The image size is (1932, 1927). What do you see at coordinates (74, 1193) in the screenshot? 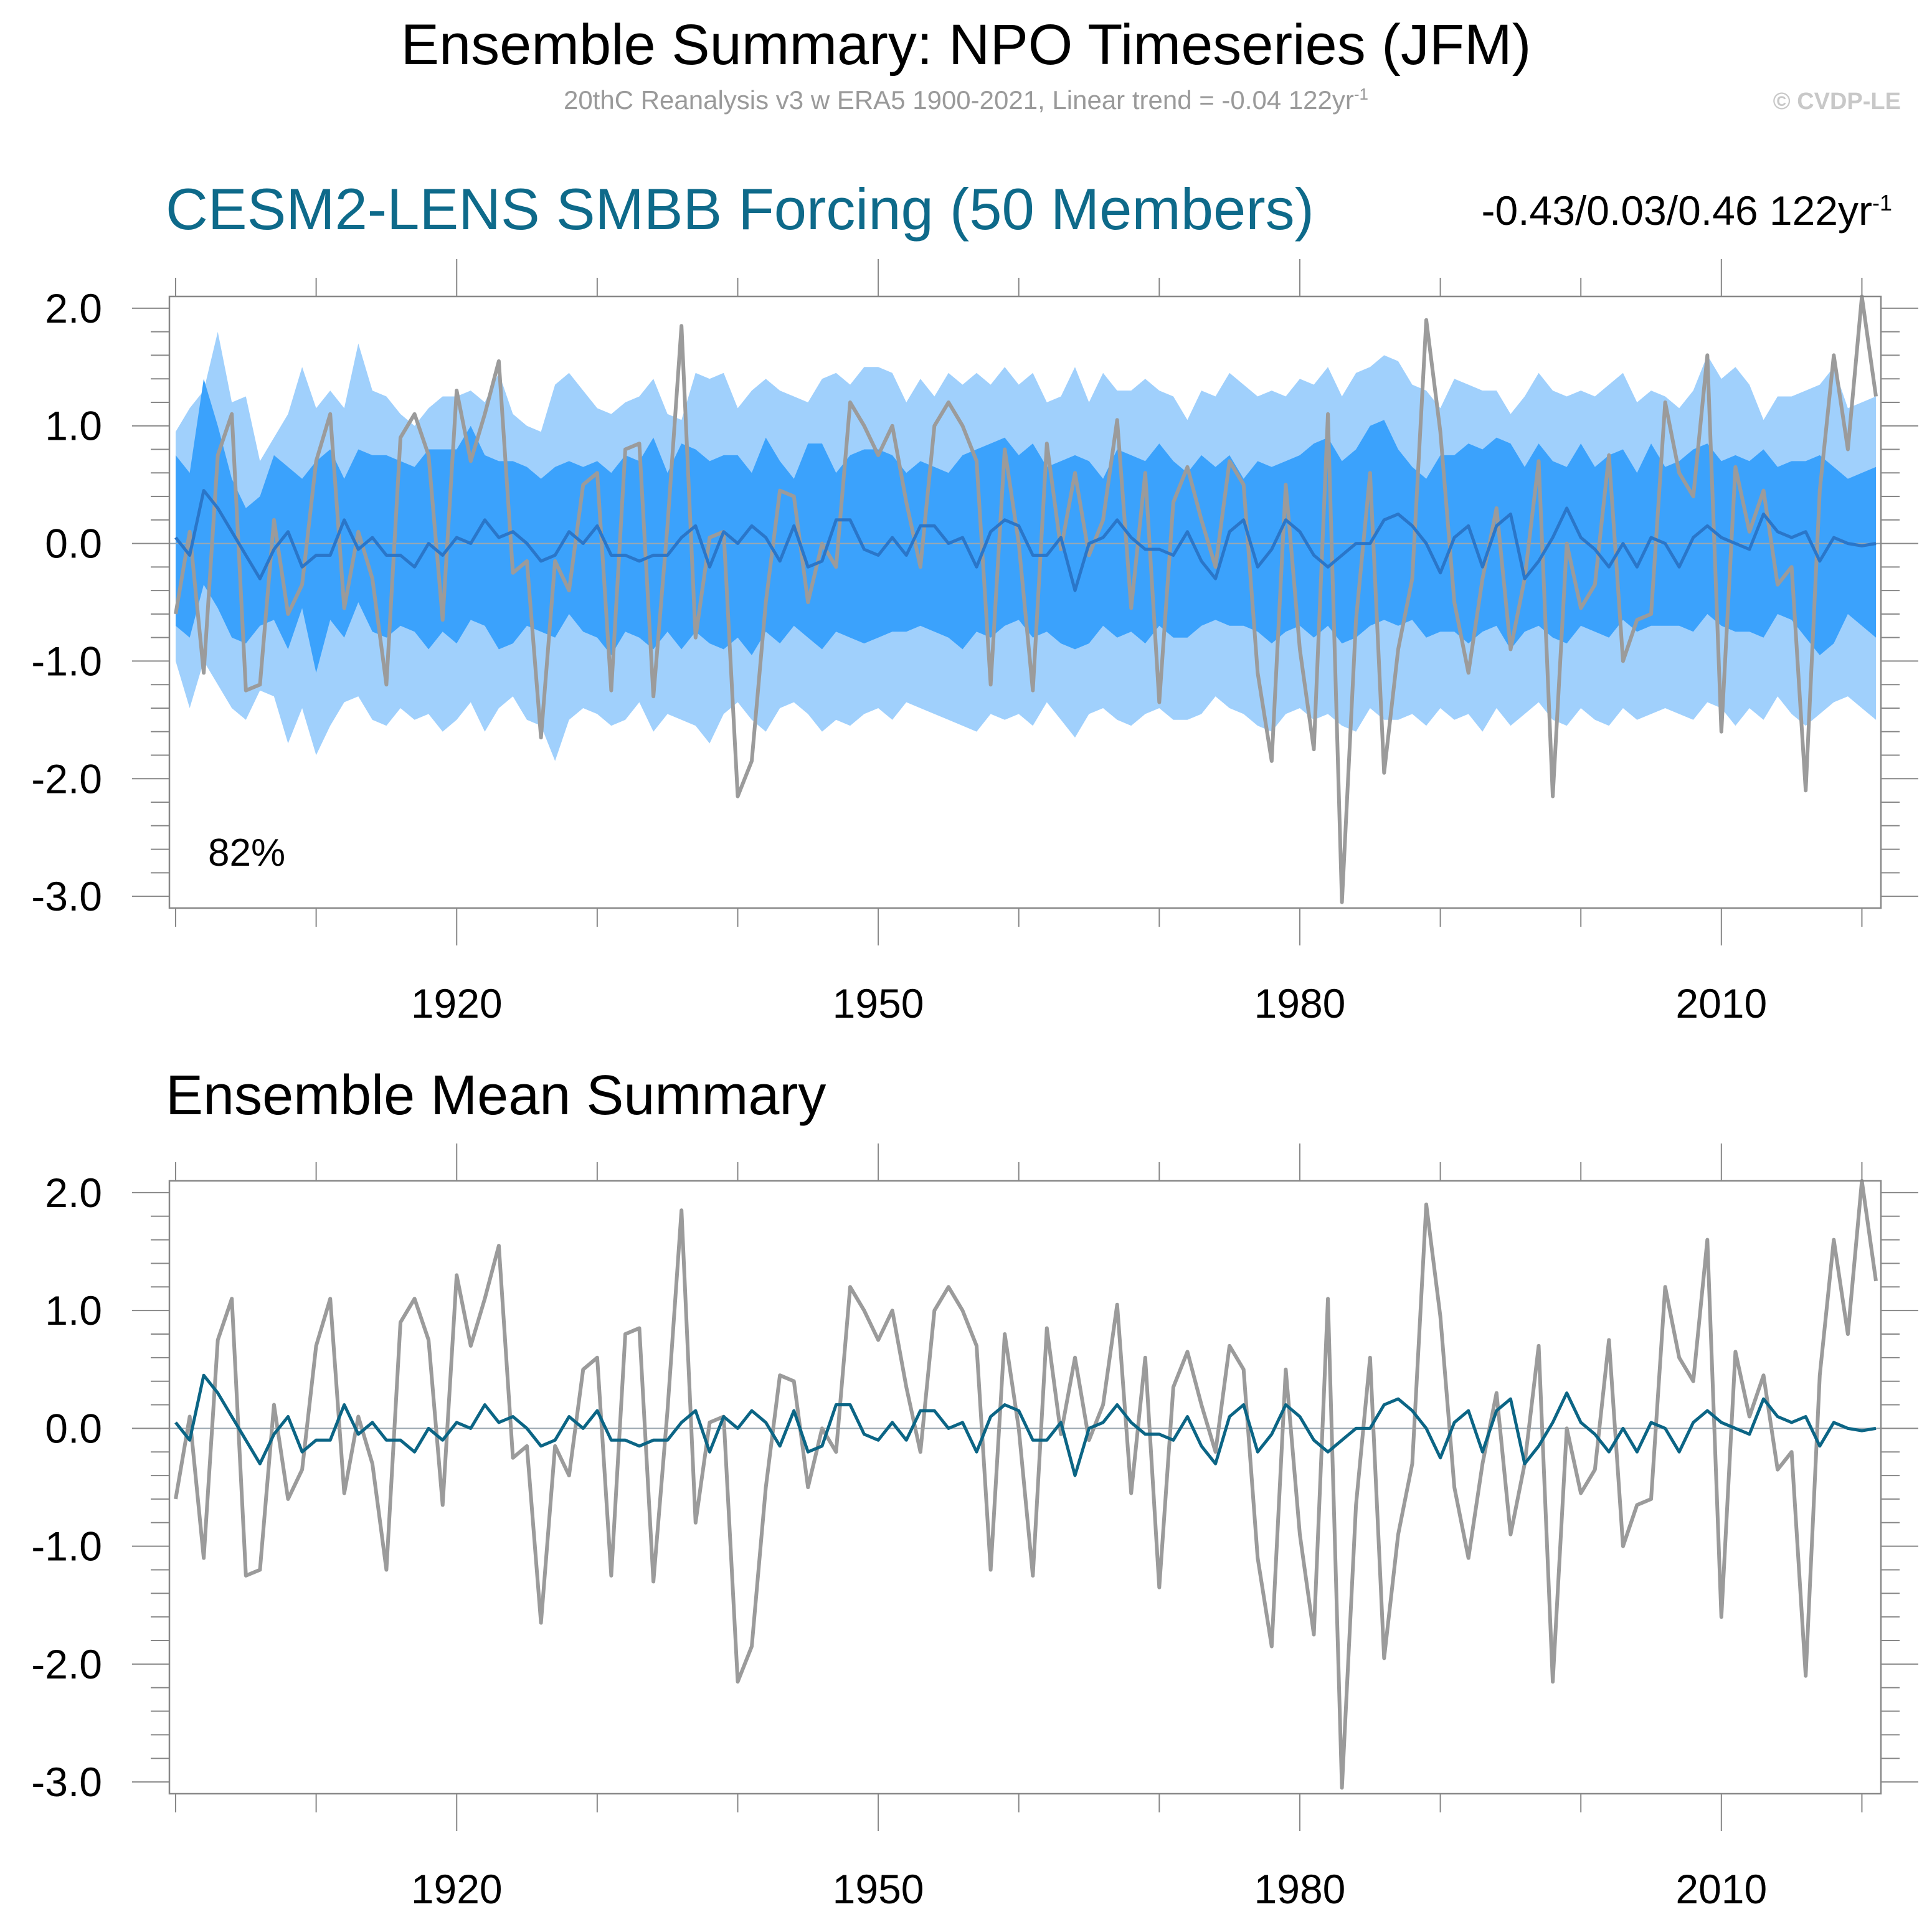
I see `panel2-ytick-label: 2.0` at bounding box center [74, 1193].